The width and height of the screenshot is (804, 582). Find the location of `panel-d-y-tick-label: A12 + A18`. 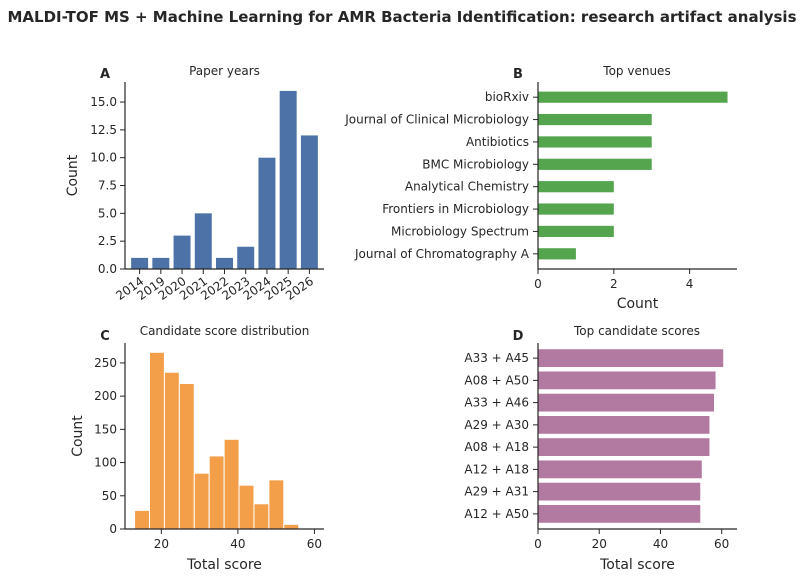

panel-d-y-tick-label: A12 + A18 is located at coordinates (496, 469).